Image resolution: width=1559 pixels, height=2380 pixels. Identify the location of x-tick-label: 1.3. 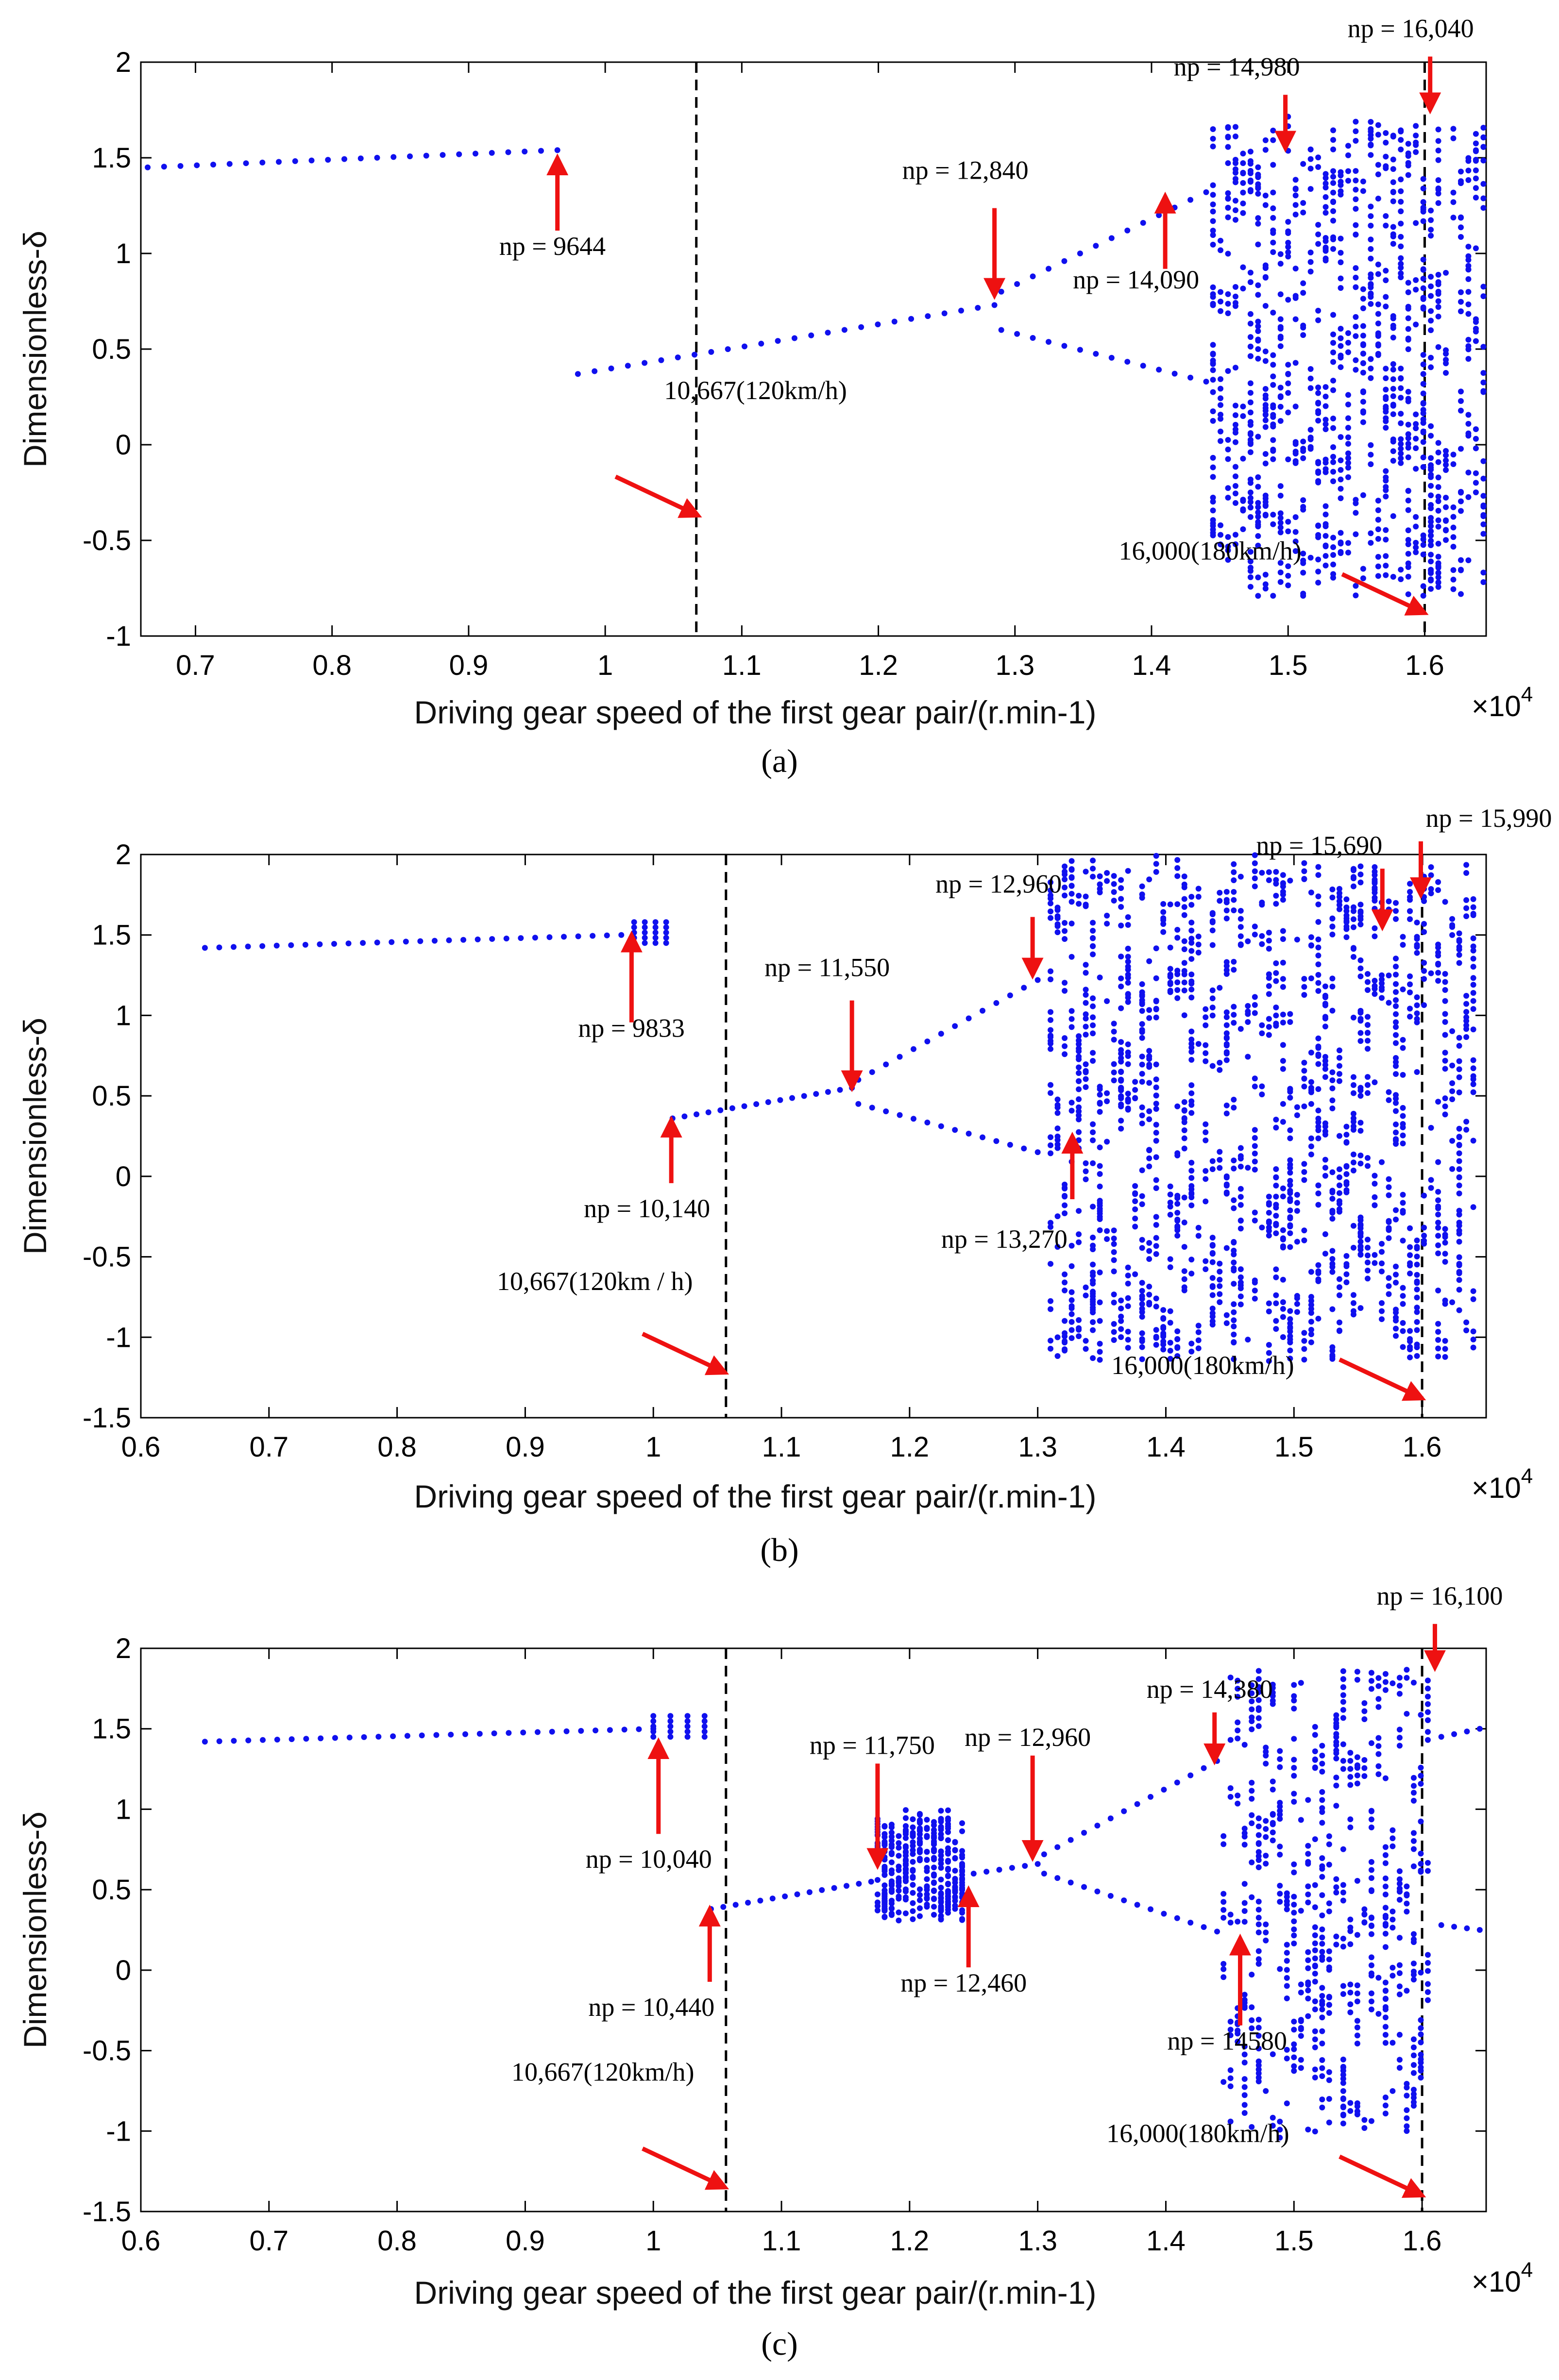
(1037, 2241).